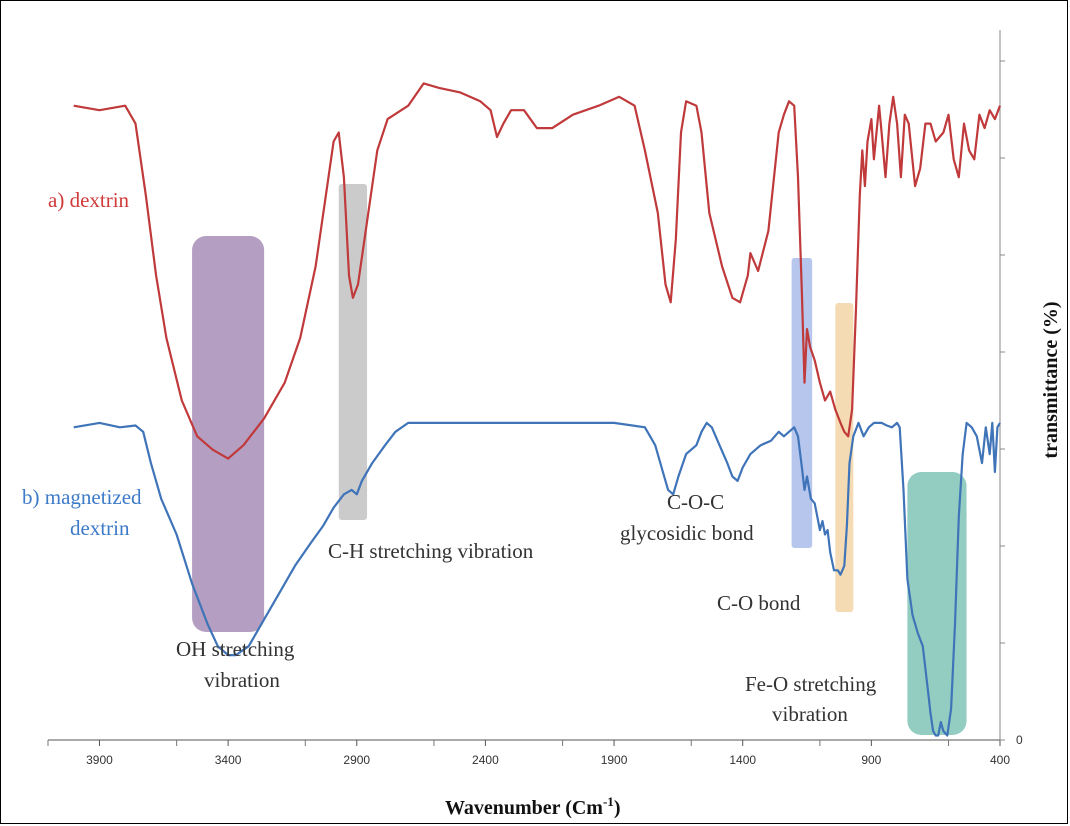 Image resolution: width=1070 pixels, height=826 pixels. I want to click on band-fe-o-stretching-vibration, so click(937, 603).